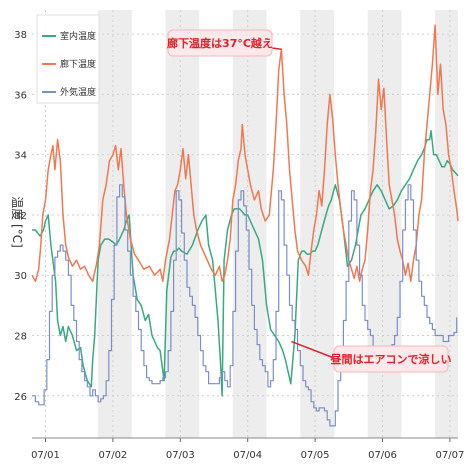  I want to click on annotation-text: 昼間はエアコンで涼しい, so click(391, 359).